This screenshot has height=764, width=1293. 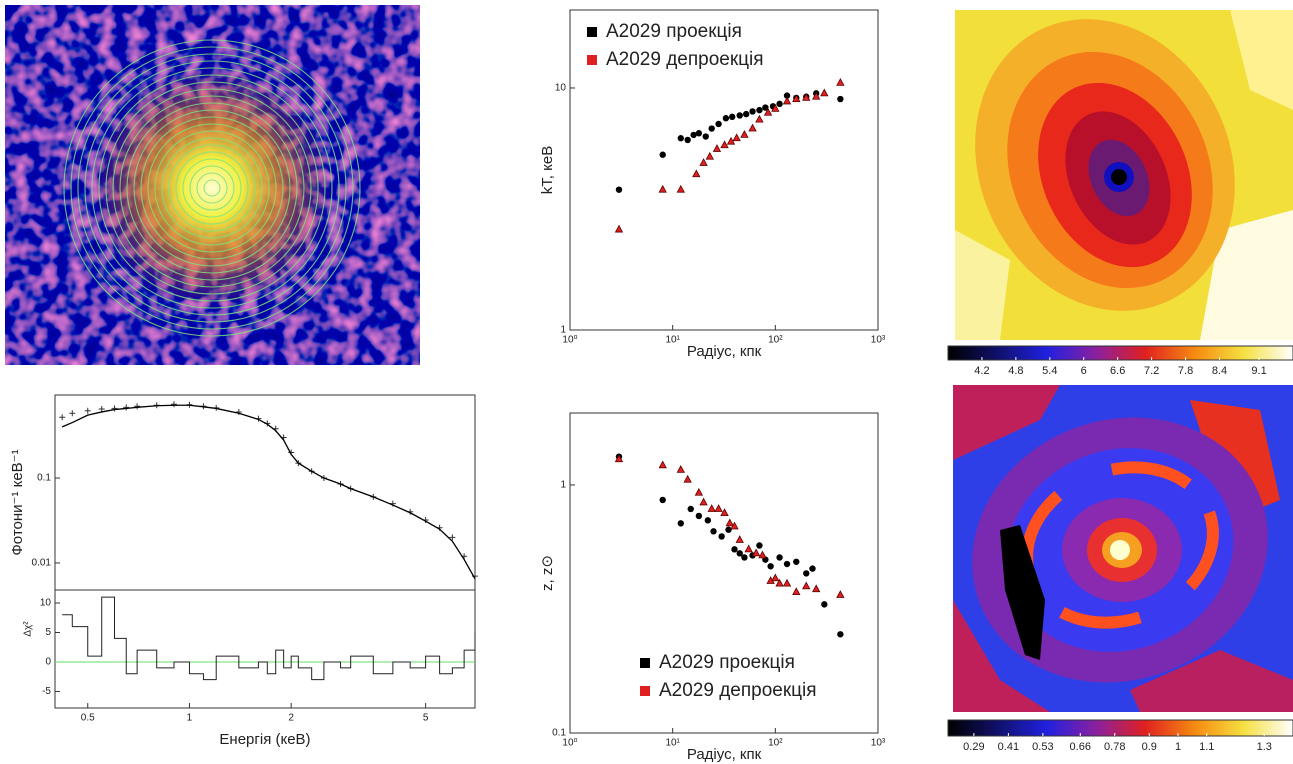 What do you see at coordinates (1080, 747) in the screenshot?
I see `colorbar-tick-label: 0.66` at bounding box center [1080, 747].